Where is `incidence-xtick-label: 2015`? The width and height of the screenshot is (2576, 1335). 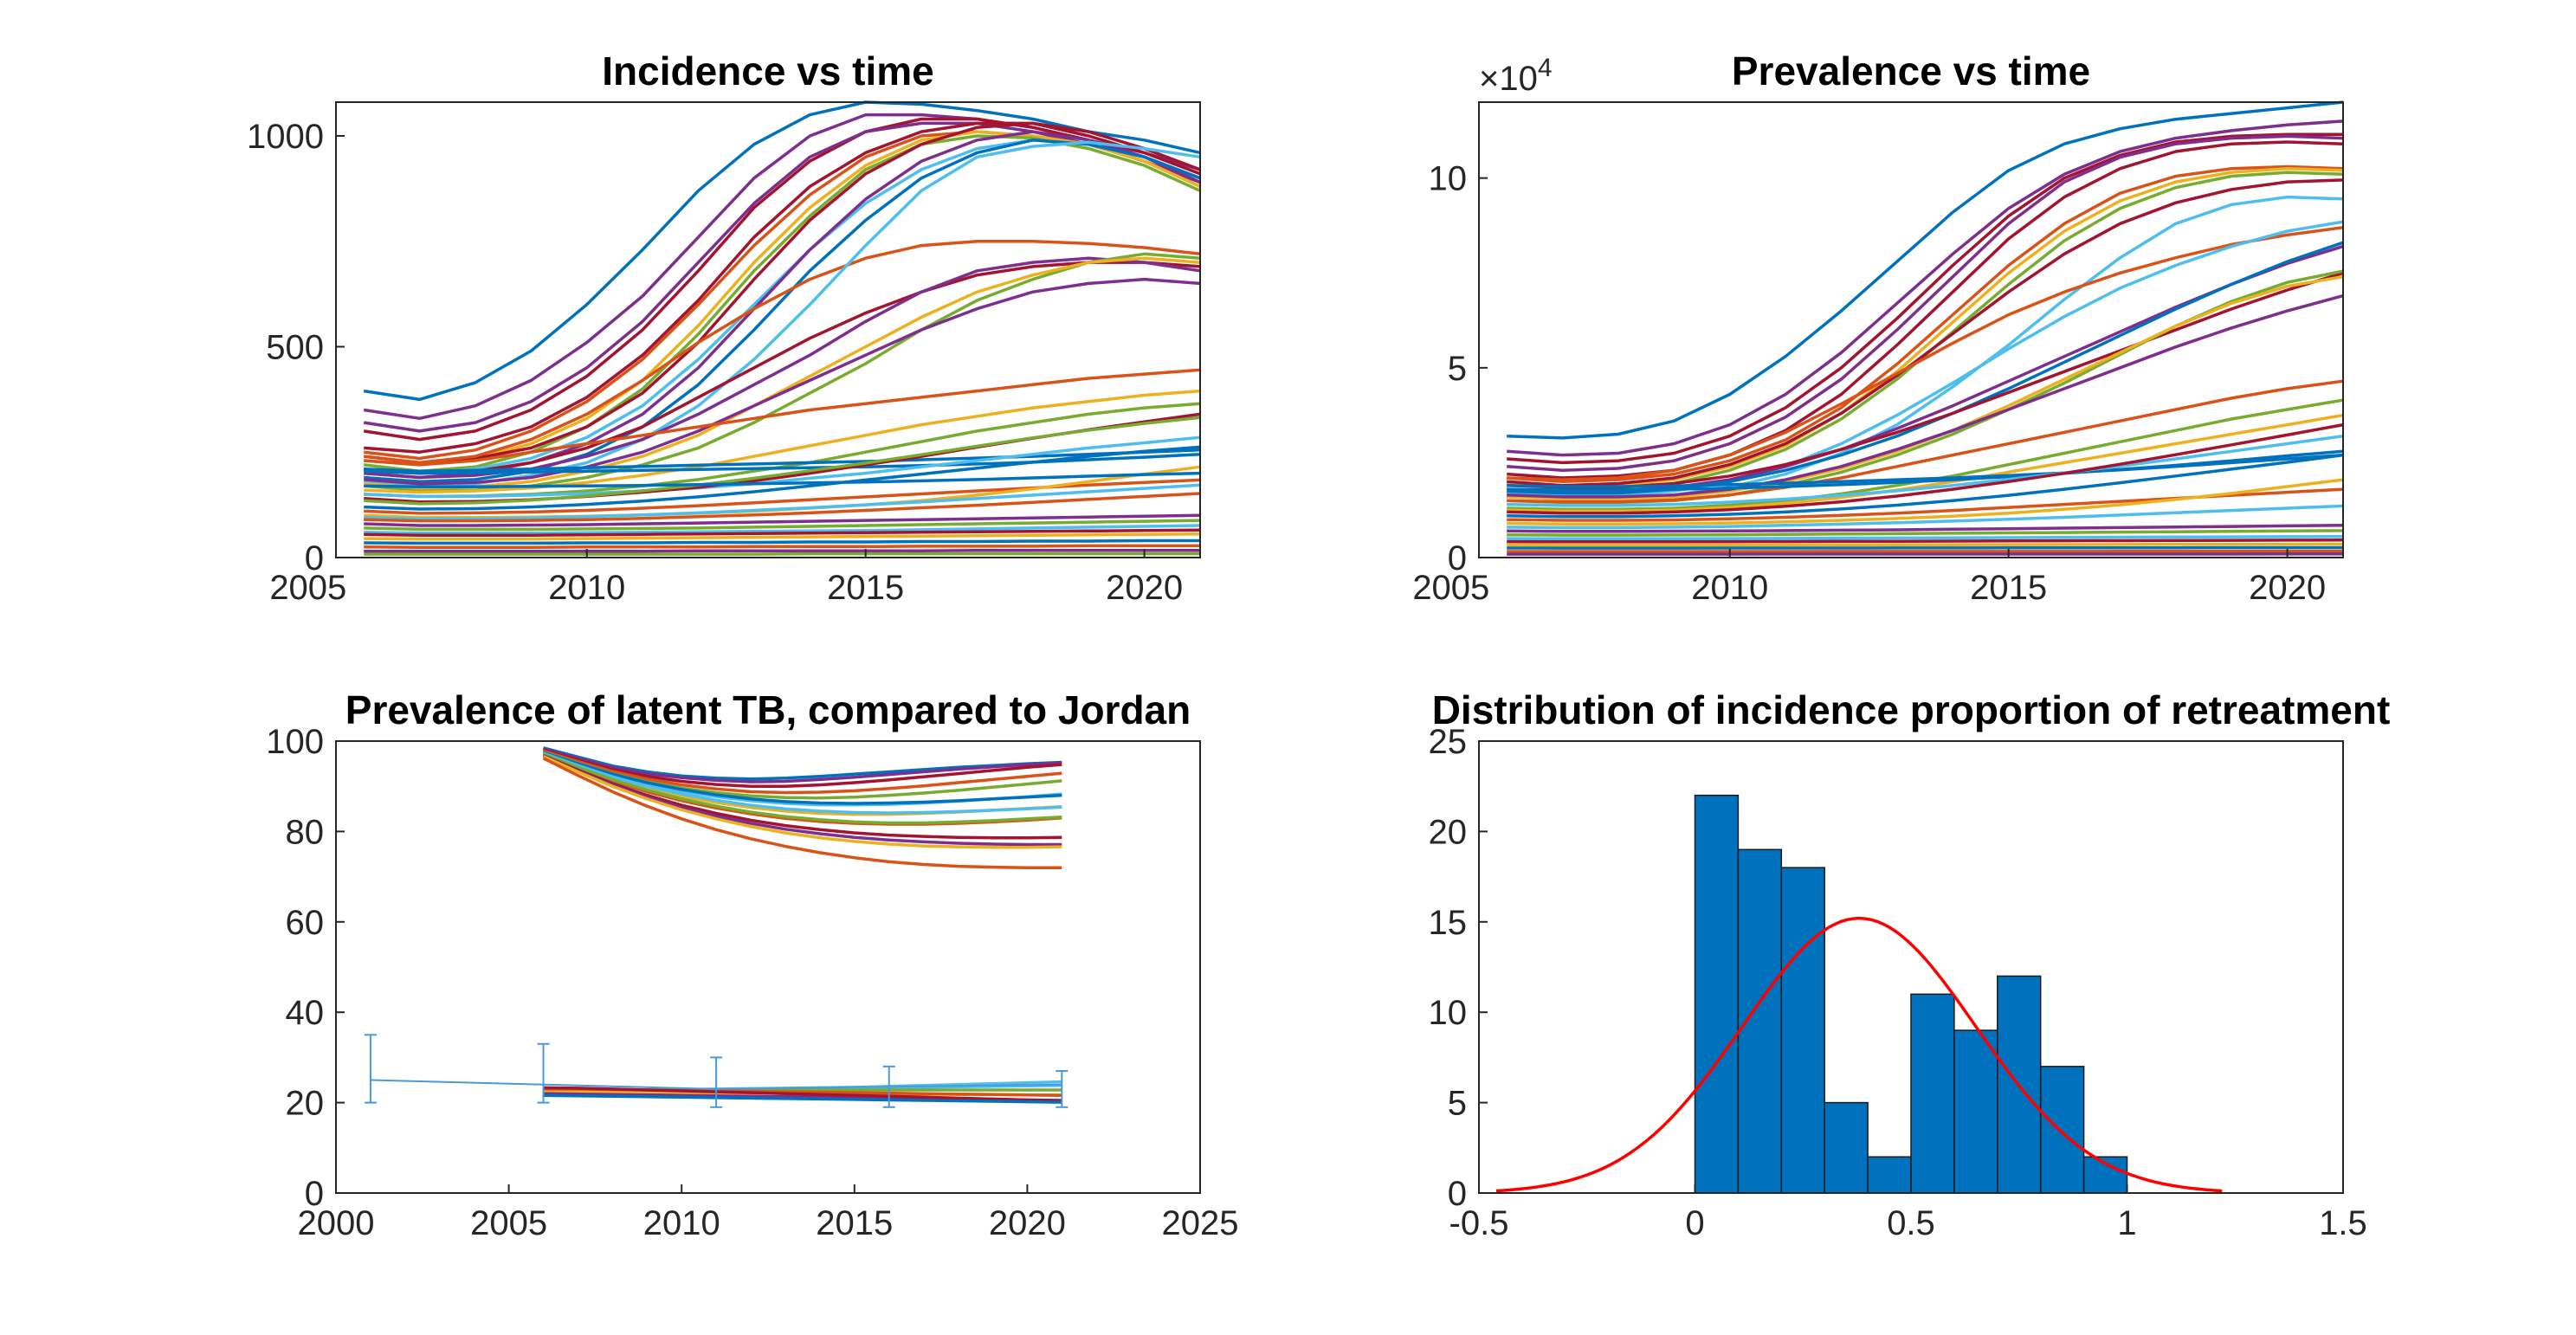
incidence-xtick-label: 2015 is located at coordinates (865, 588).